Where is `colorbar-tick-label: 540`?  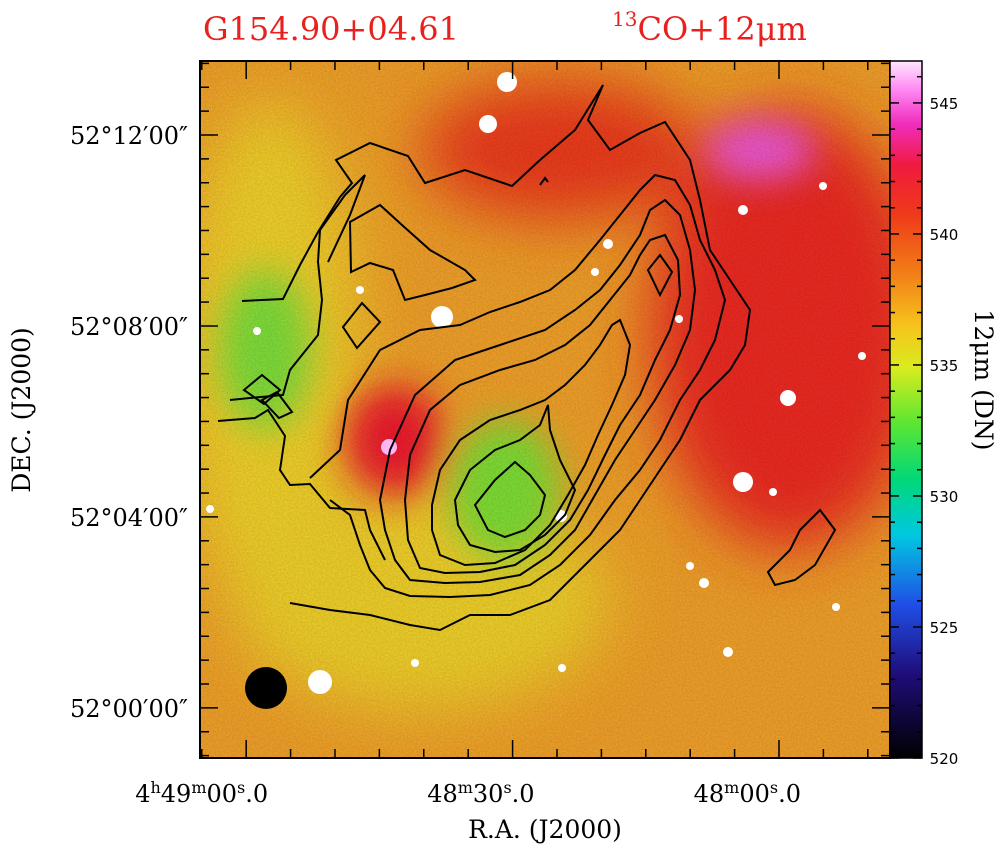
colorbar-tick-label: 540 is located at coordinates (944, 235).